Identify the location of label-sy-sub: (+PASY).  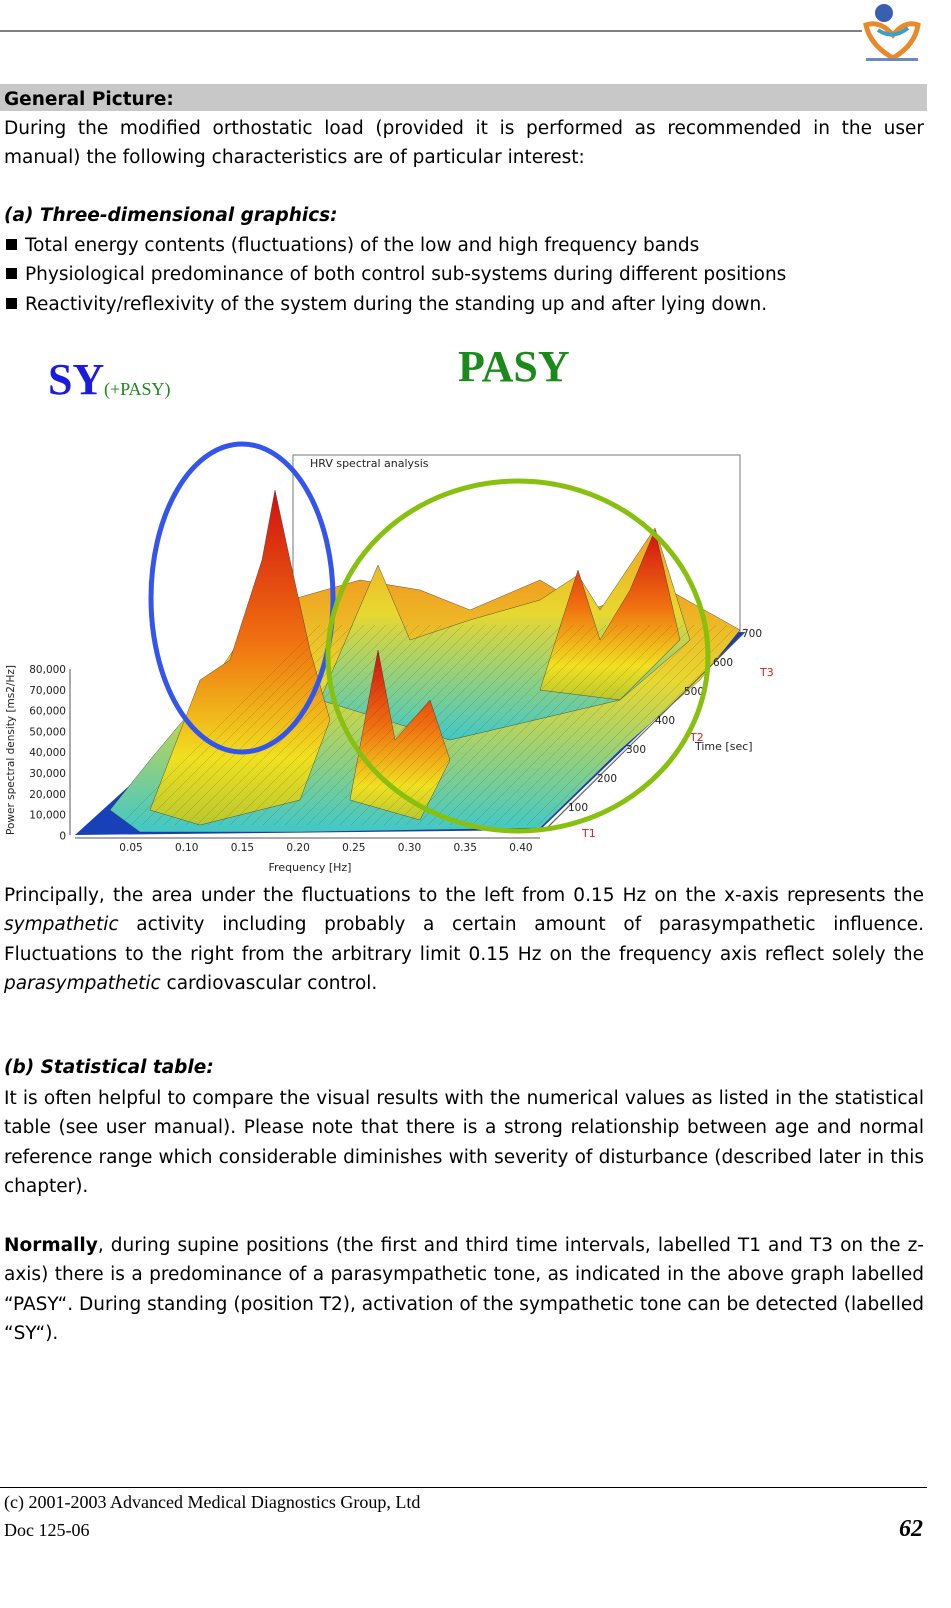
(137, 389).